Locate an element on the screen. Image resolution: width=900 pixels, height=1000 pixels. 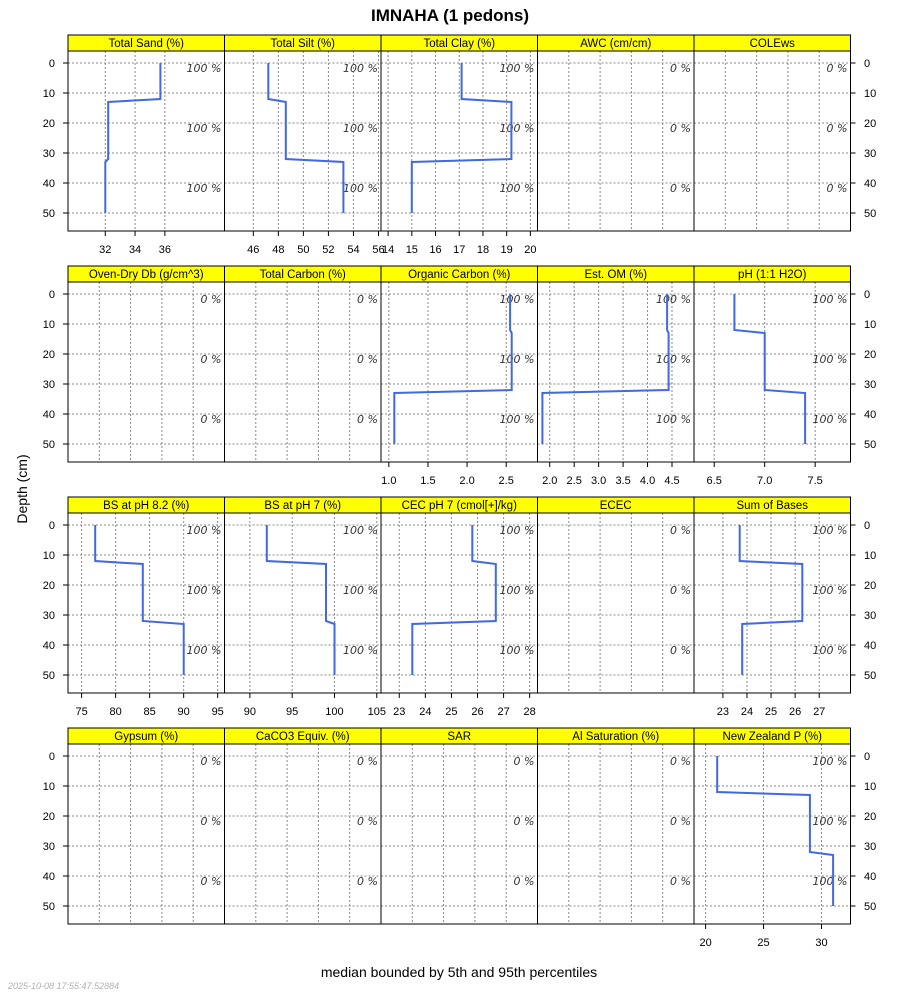
x-tick-label: 25 is located at coordinates (451, 712).